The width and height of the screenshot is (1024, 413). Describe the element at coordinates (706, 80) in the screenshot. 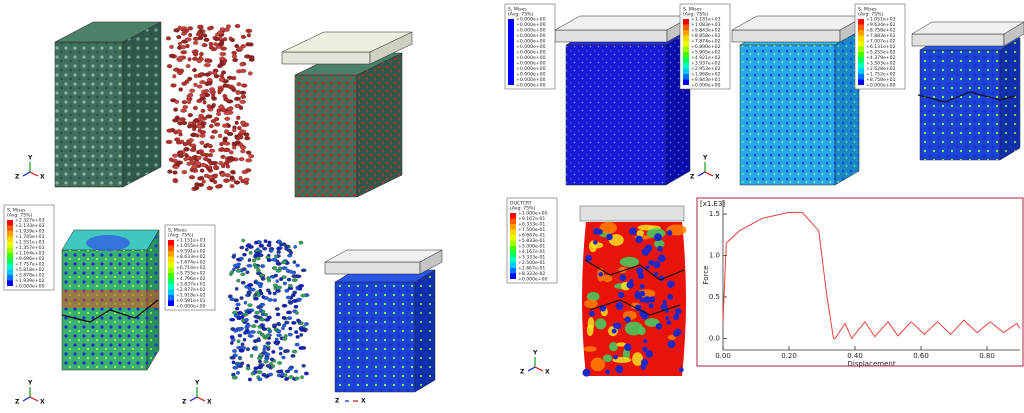

I see `legend-value: +9.843e+01` at that location.